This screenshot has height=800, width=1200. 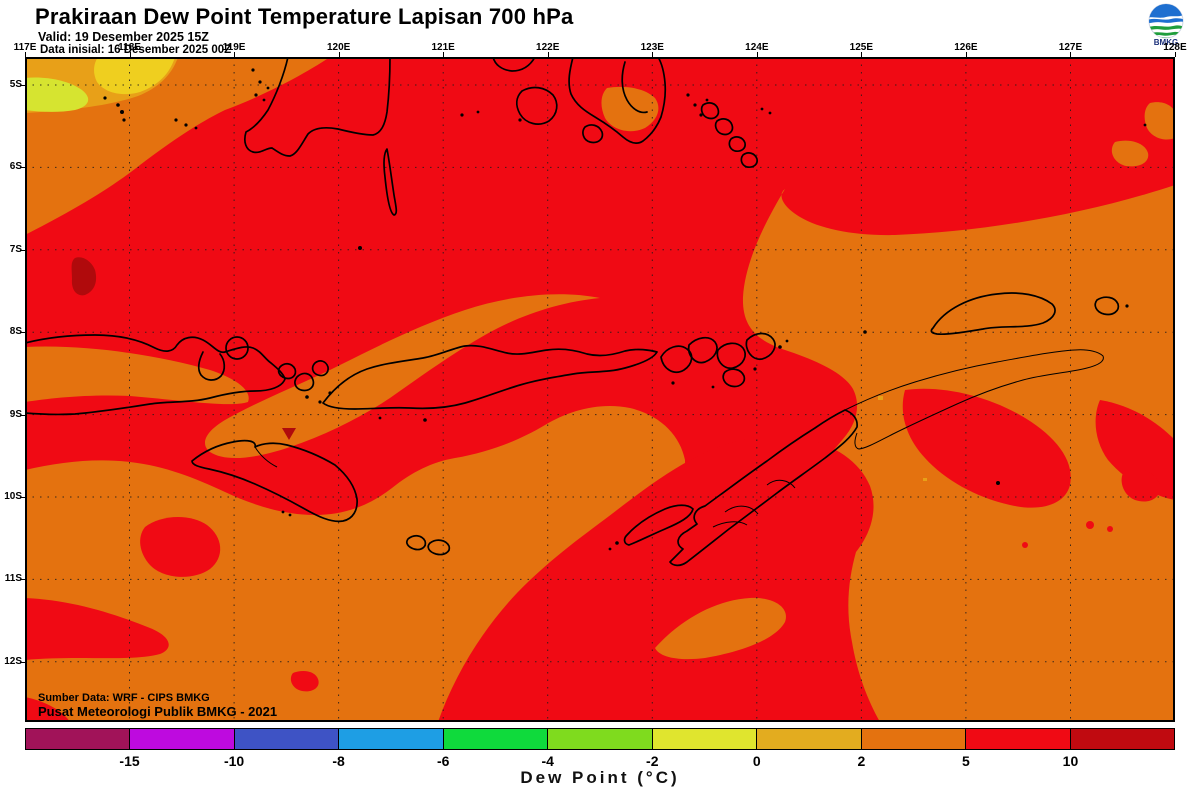 I want to click on contour-yellowgreen-patch, so click(x=57, y=94).